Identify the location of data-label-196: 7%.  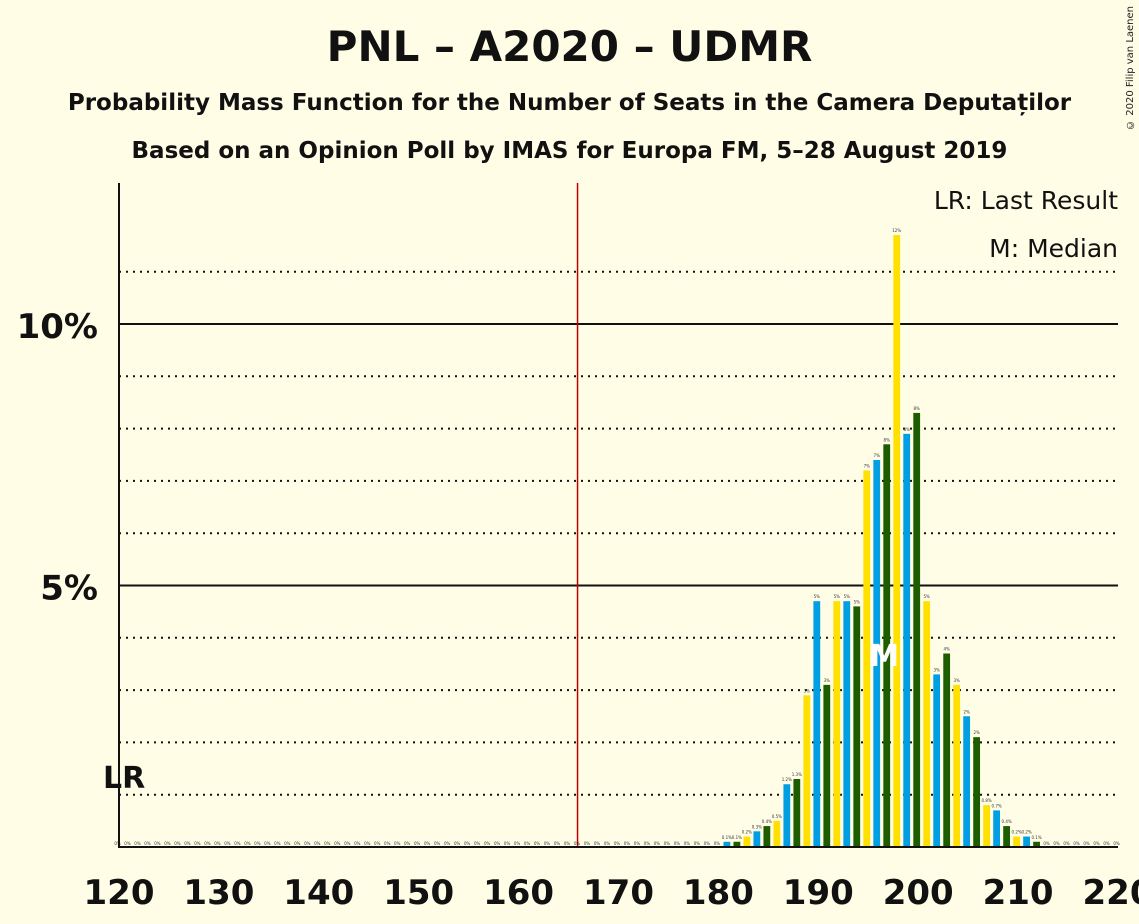
(877, 455).